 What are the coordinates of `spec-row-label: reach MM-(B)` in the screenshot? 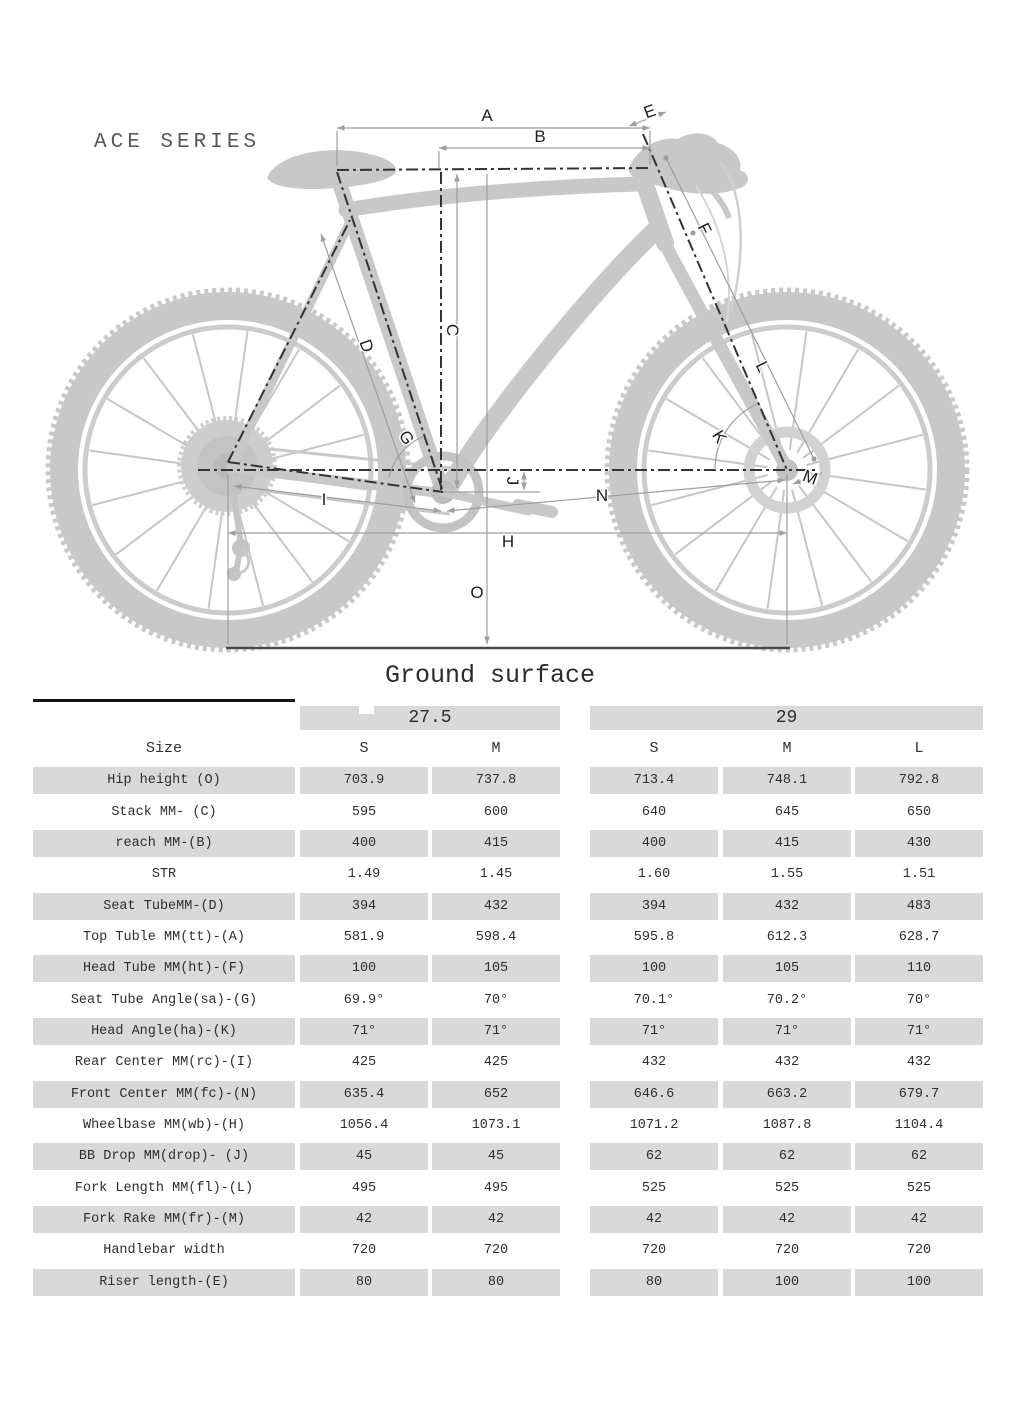 It's located at (164, 843).